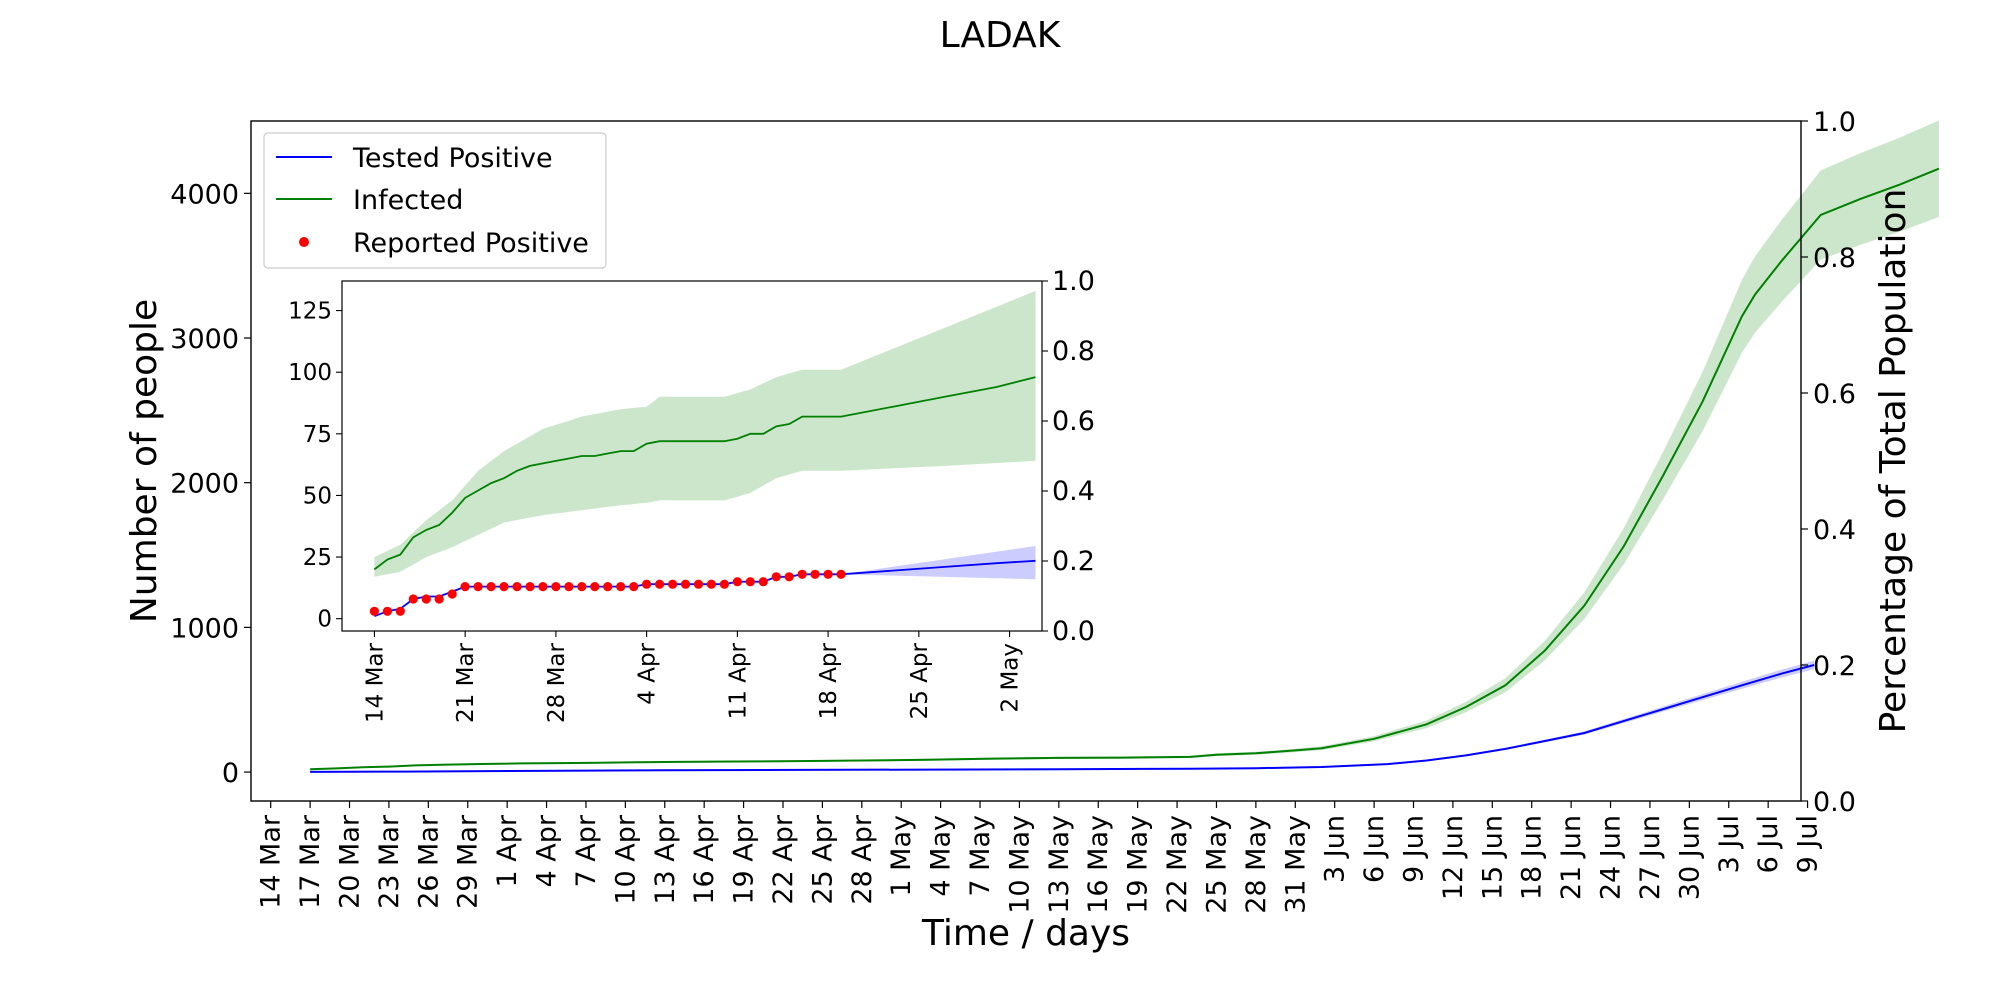 This screenshot has width=2000, height=1000. I want to click on x-tick-label: 3 Jun, so click(1335, 849).